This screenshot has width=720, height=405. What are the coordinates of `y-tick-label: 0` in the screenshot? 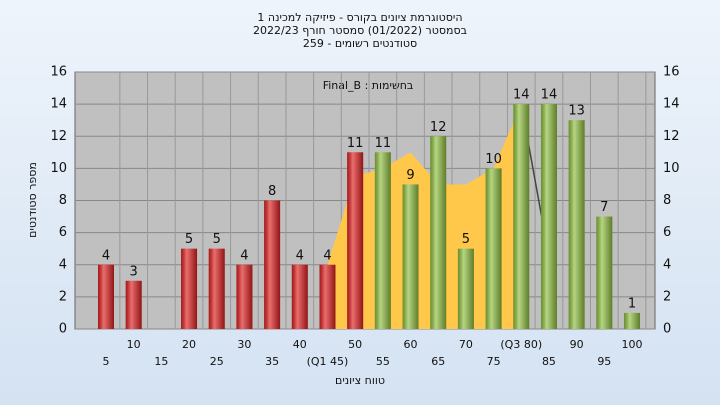 It's located at (63, 329).